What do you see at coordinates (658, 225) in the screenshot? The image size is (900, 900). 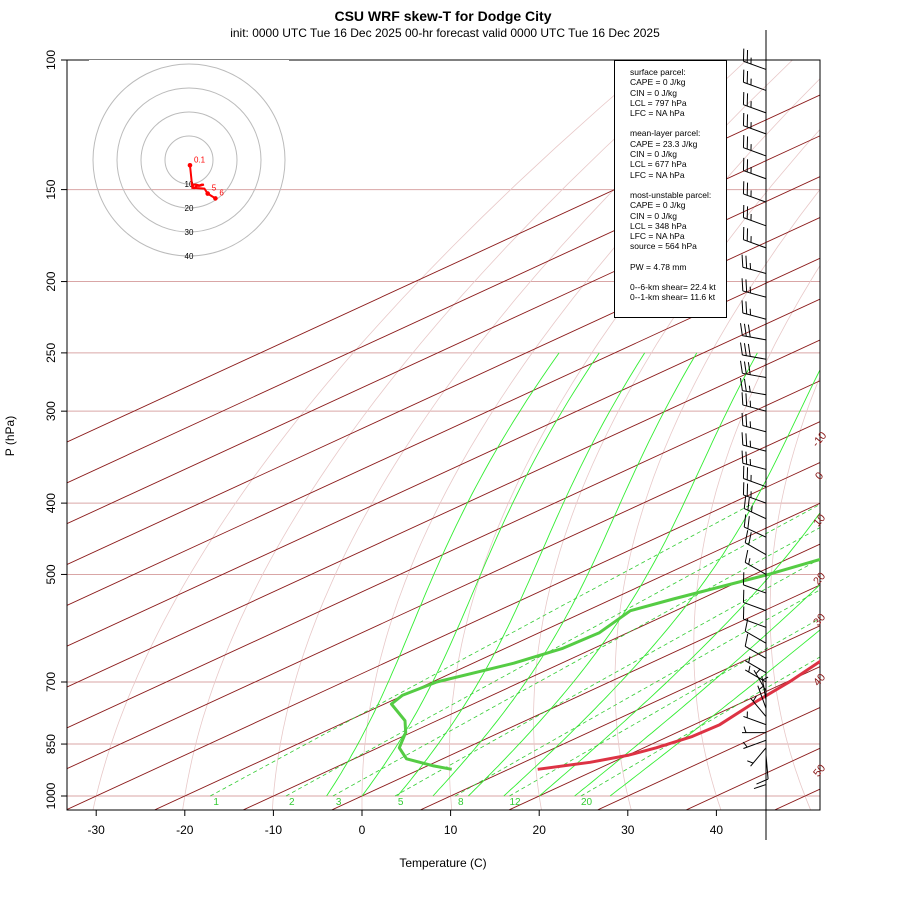 I see `legend-line: LCL = 348 hPa` at bounding box center [658, 225].